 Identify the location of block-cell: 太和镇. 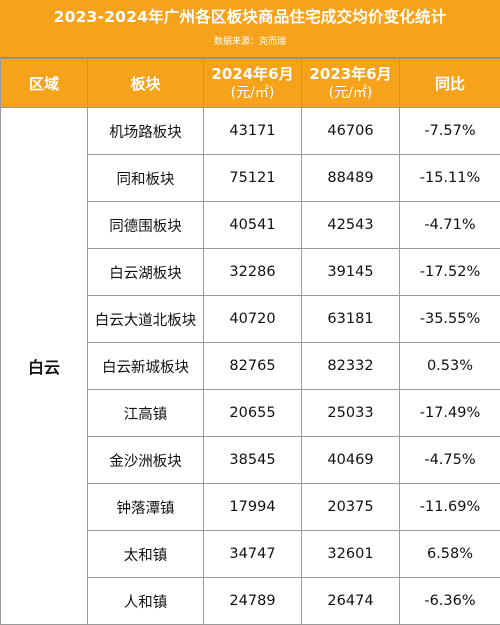
(146, 554).